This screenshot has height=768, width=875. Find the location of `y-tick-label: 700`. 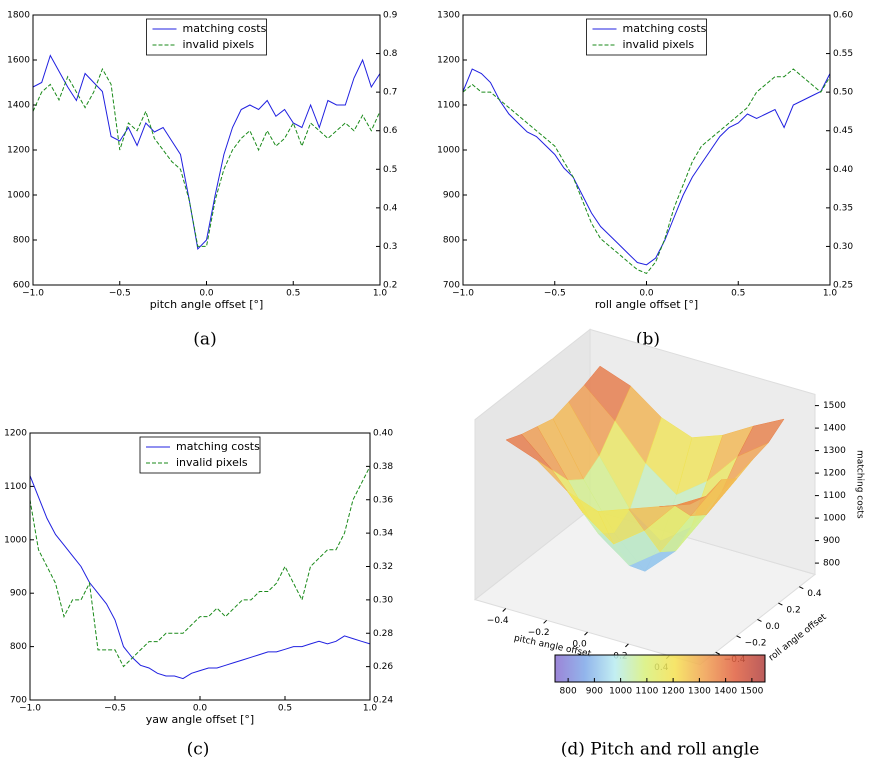

y-tick-label: 700 is located at coordinates (18, 701).